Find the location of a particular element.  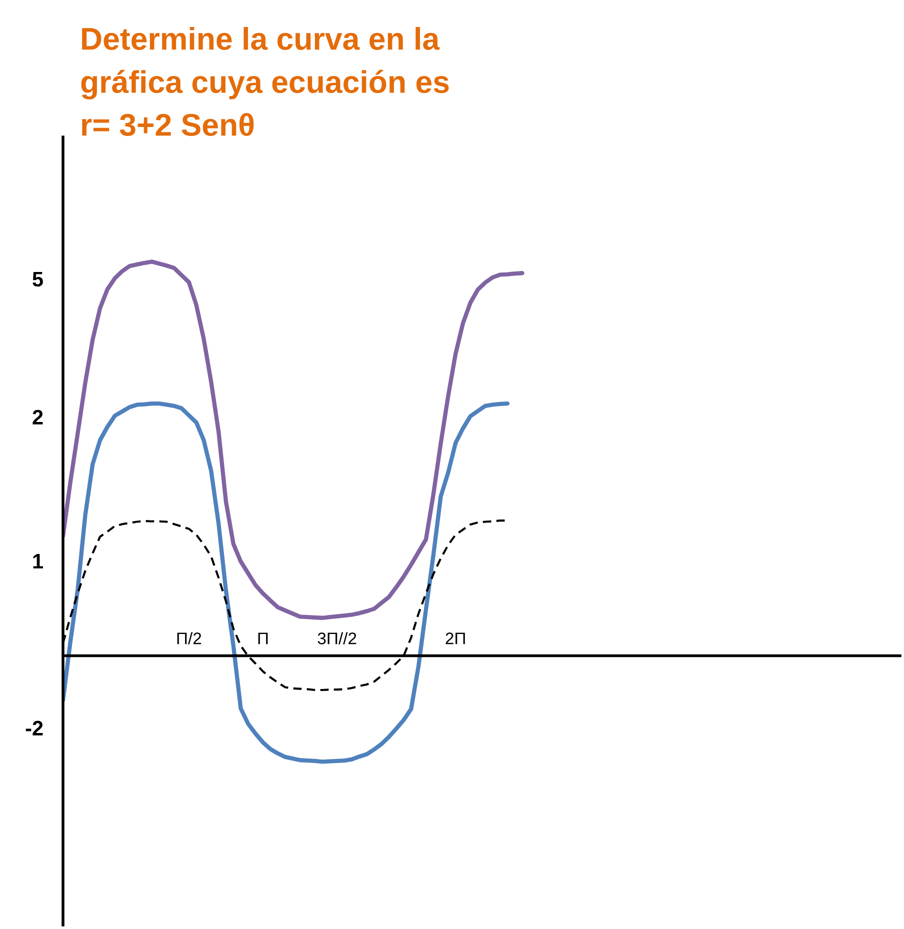

text: 2 is located at coordinates (37, 417).